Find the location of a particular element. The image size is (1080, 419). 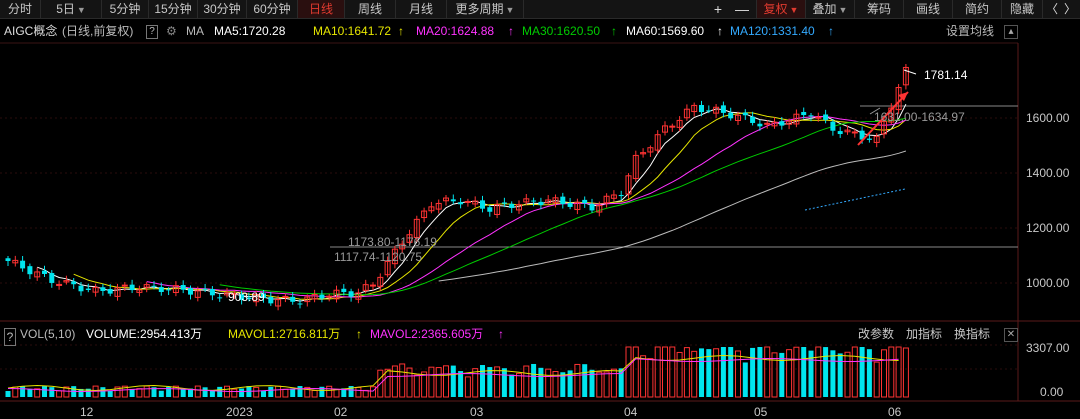

switch-indicator-button: 换指标 is located at coordinates (972, 334).